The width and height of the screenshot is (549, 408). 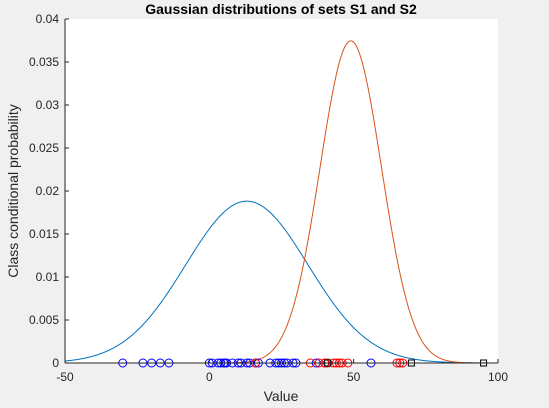 I want to click on y-tick-label-7: 0.03, so click(x=48, y=105).